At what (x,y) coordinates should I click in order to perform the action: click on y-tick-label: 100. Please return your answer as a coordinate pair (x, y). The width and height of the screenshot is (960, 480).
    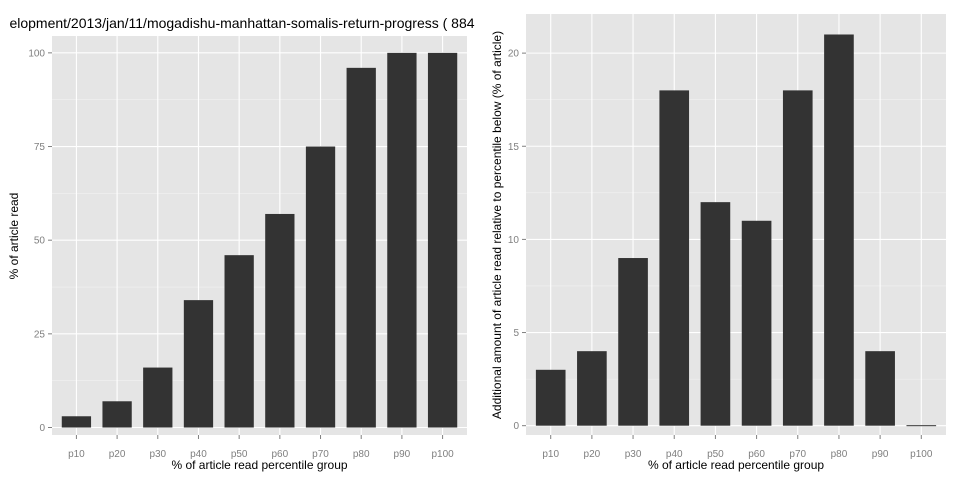
    Looking at the image, I should click on (36, 53).